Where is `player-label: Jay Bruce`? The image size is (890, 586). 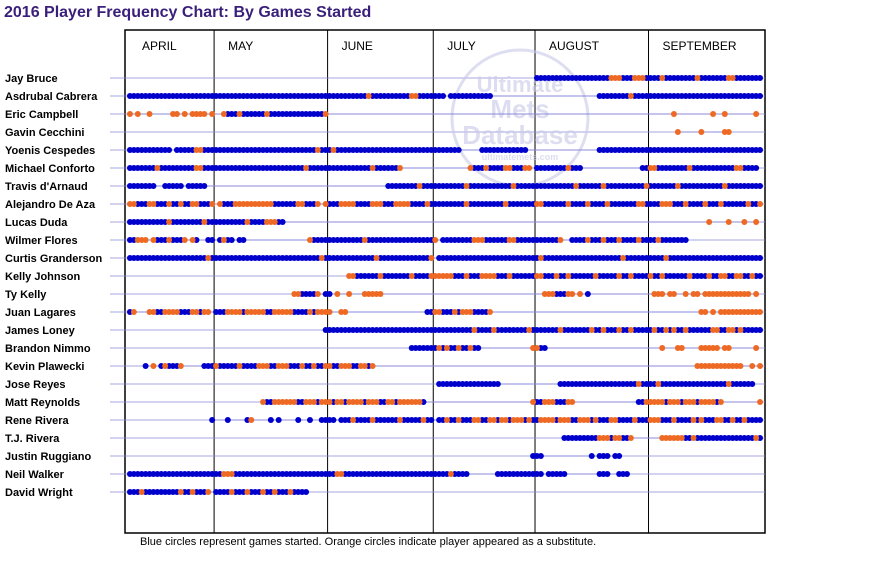
player-label: Jay Bruce is located at coordinates (31, 79).